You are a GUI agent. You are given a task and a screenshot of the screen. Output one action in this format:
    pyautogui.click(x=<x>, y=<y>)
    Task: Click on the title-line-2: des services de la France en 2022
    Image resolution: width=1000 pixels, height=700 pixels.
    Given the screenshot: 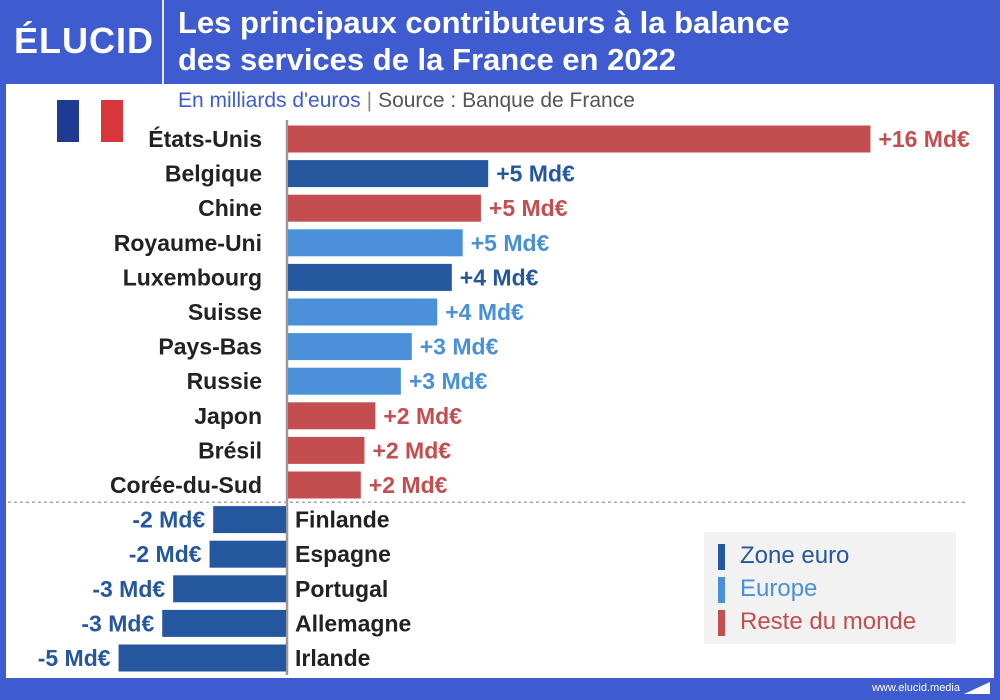 What is the action you would take?
    pyautogui.click(x=427, y=59)
    